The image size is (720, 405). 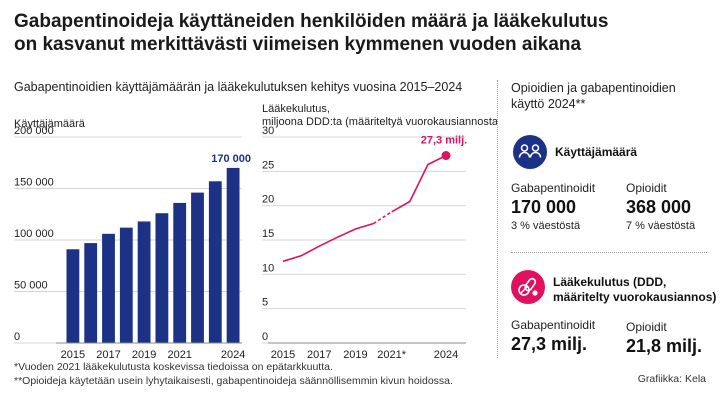 I want to click on bar-ytick-label: 50 000, so click(x=31, y=286).